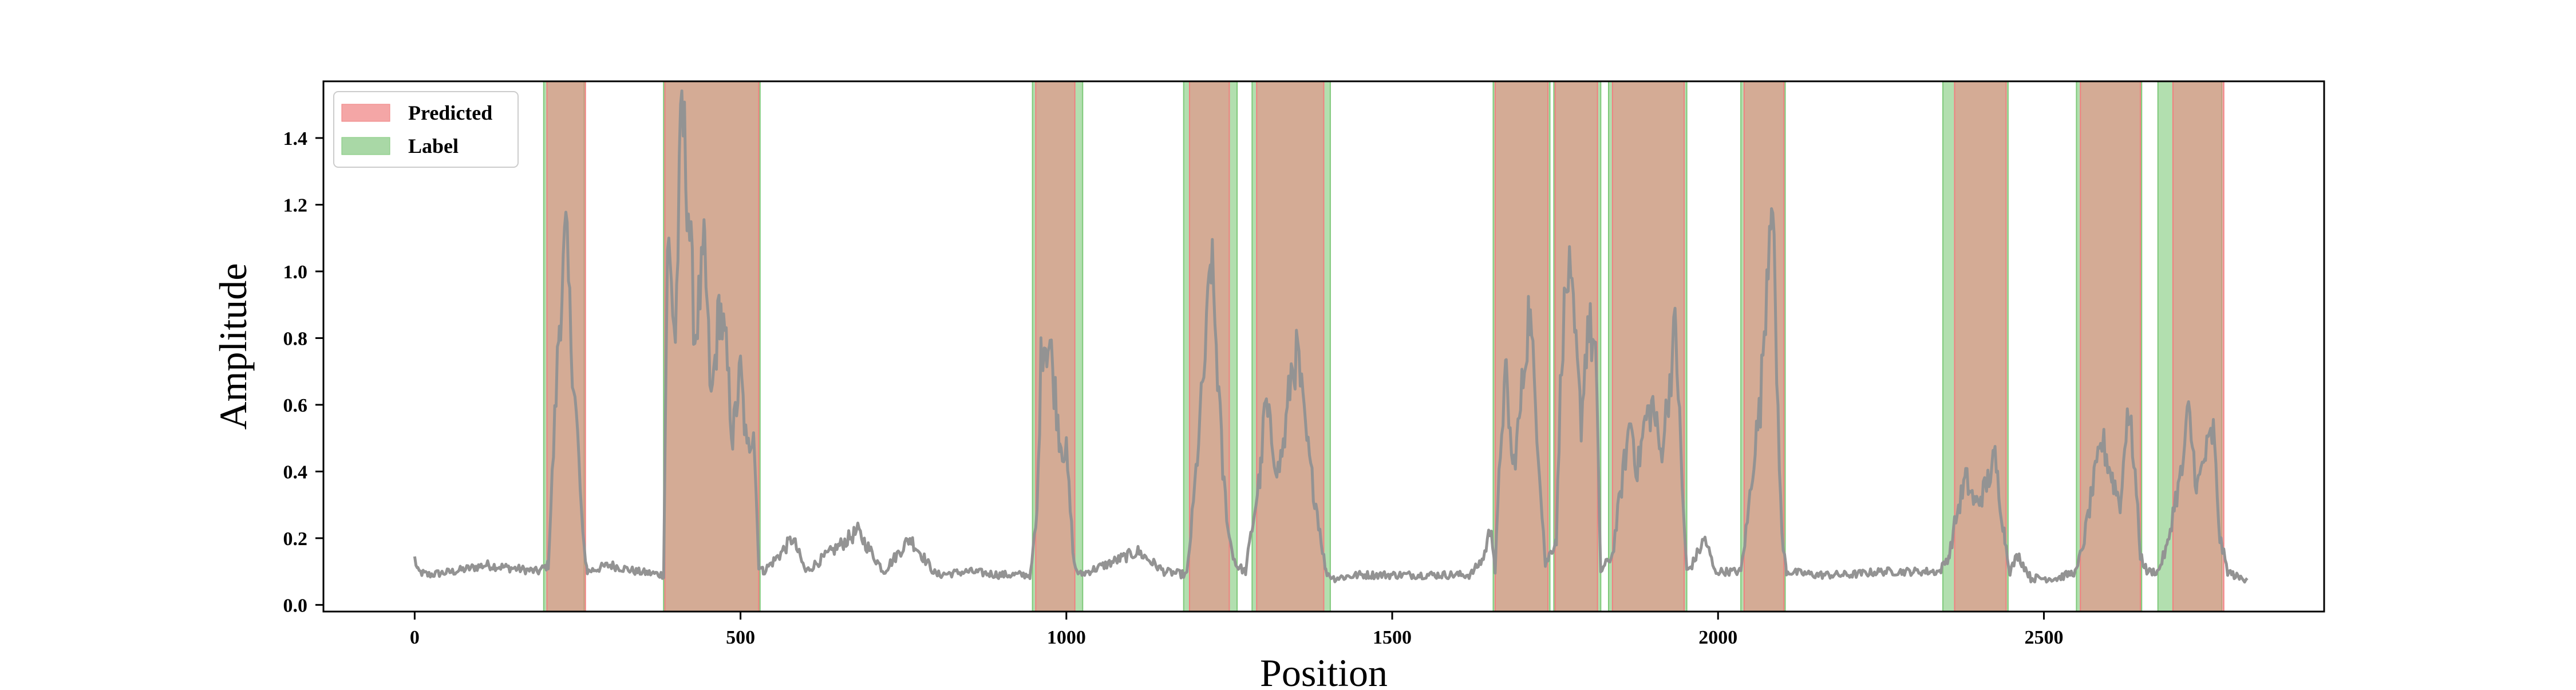  What do you see at coordinates (1324, 669) in the screenshot?
I see `x-axis-label: Position` at bounding box center [1324, 669].